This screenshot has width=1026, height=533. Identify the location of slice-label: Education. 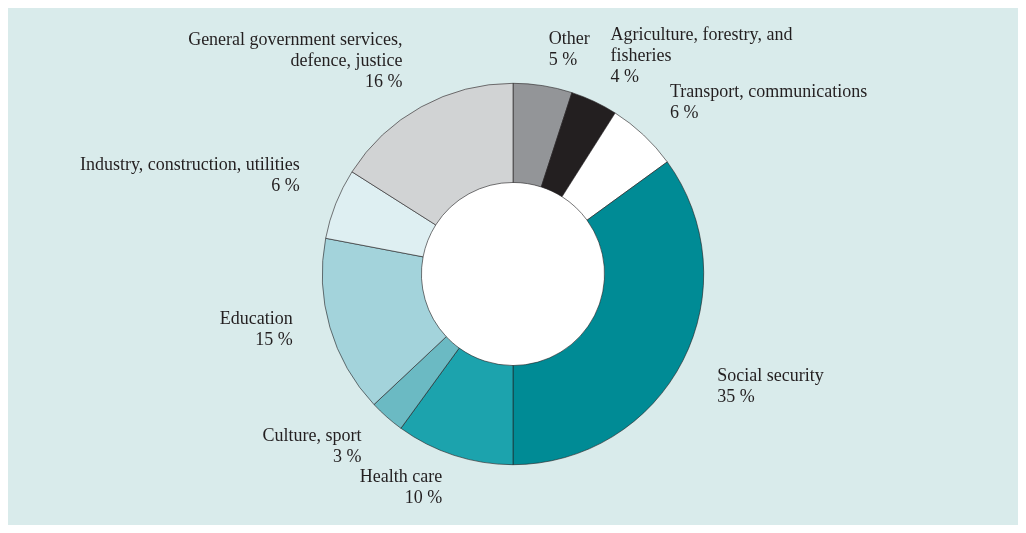
(256, 317).